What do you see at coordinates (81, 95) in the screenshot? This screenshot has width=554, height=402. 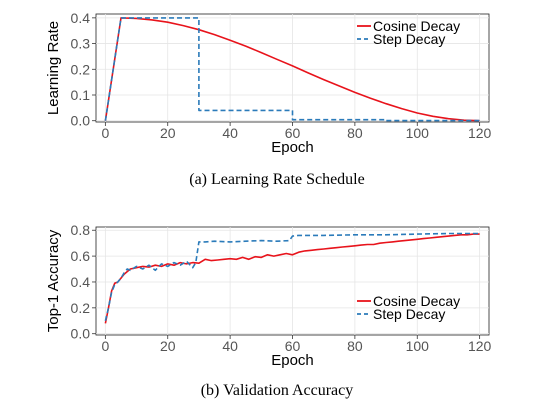 I see `y-tick-label: 0.1` at bounding box center [81, 95].